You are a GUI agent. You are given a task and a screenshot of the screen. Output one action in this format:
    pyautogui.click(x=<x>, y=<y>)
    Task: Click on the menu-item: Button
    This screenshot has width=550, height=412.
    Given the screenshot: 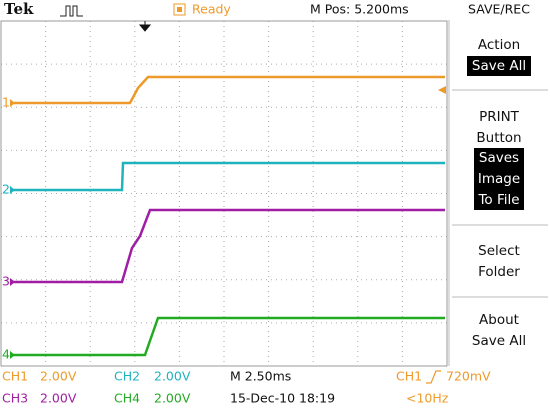 What is the action you would take?
    pyautogui.click(x=498, y=138)
    